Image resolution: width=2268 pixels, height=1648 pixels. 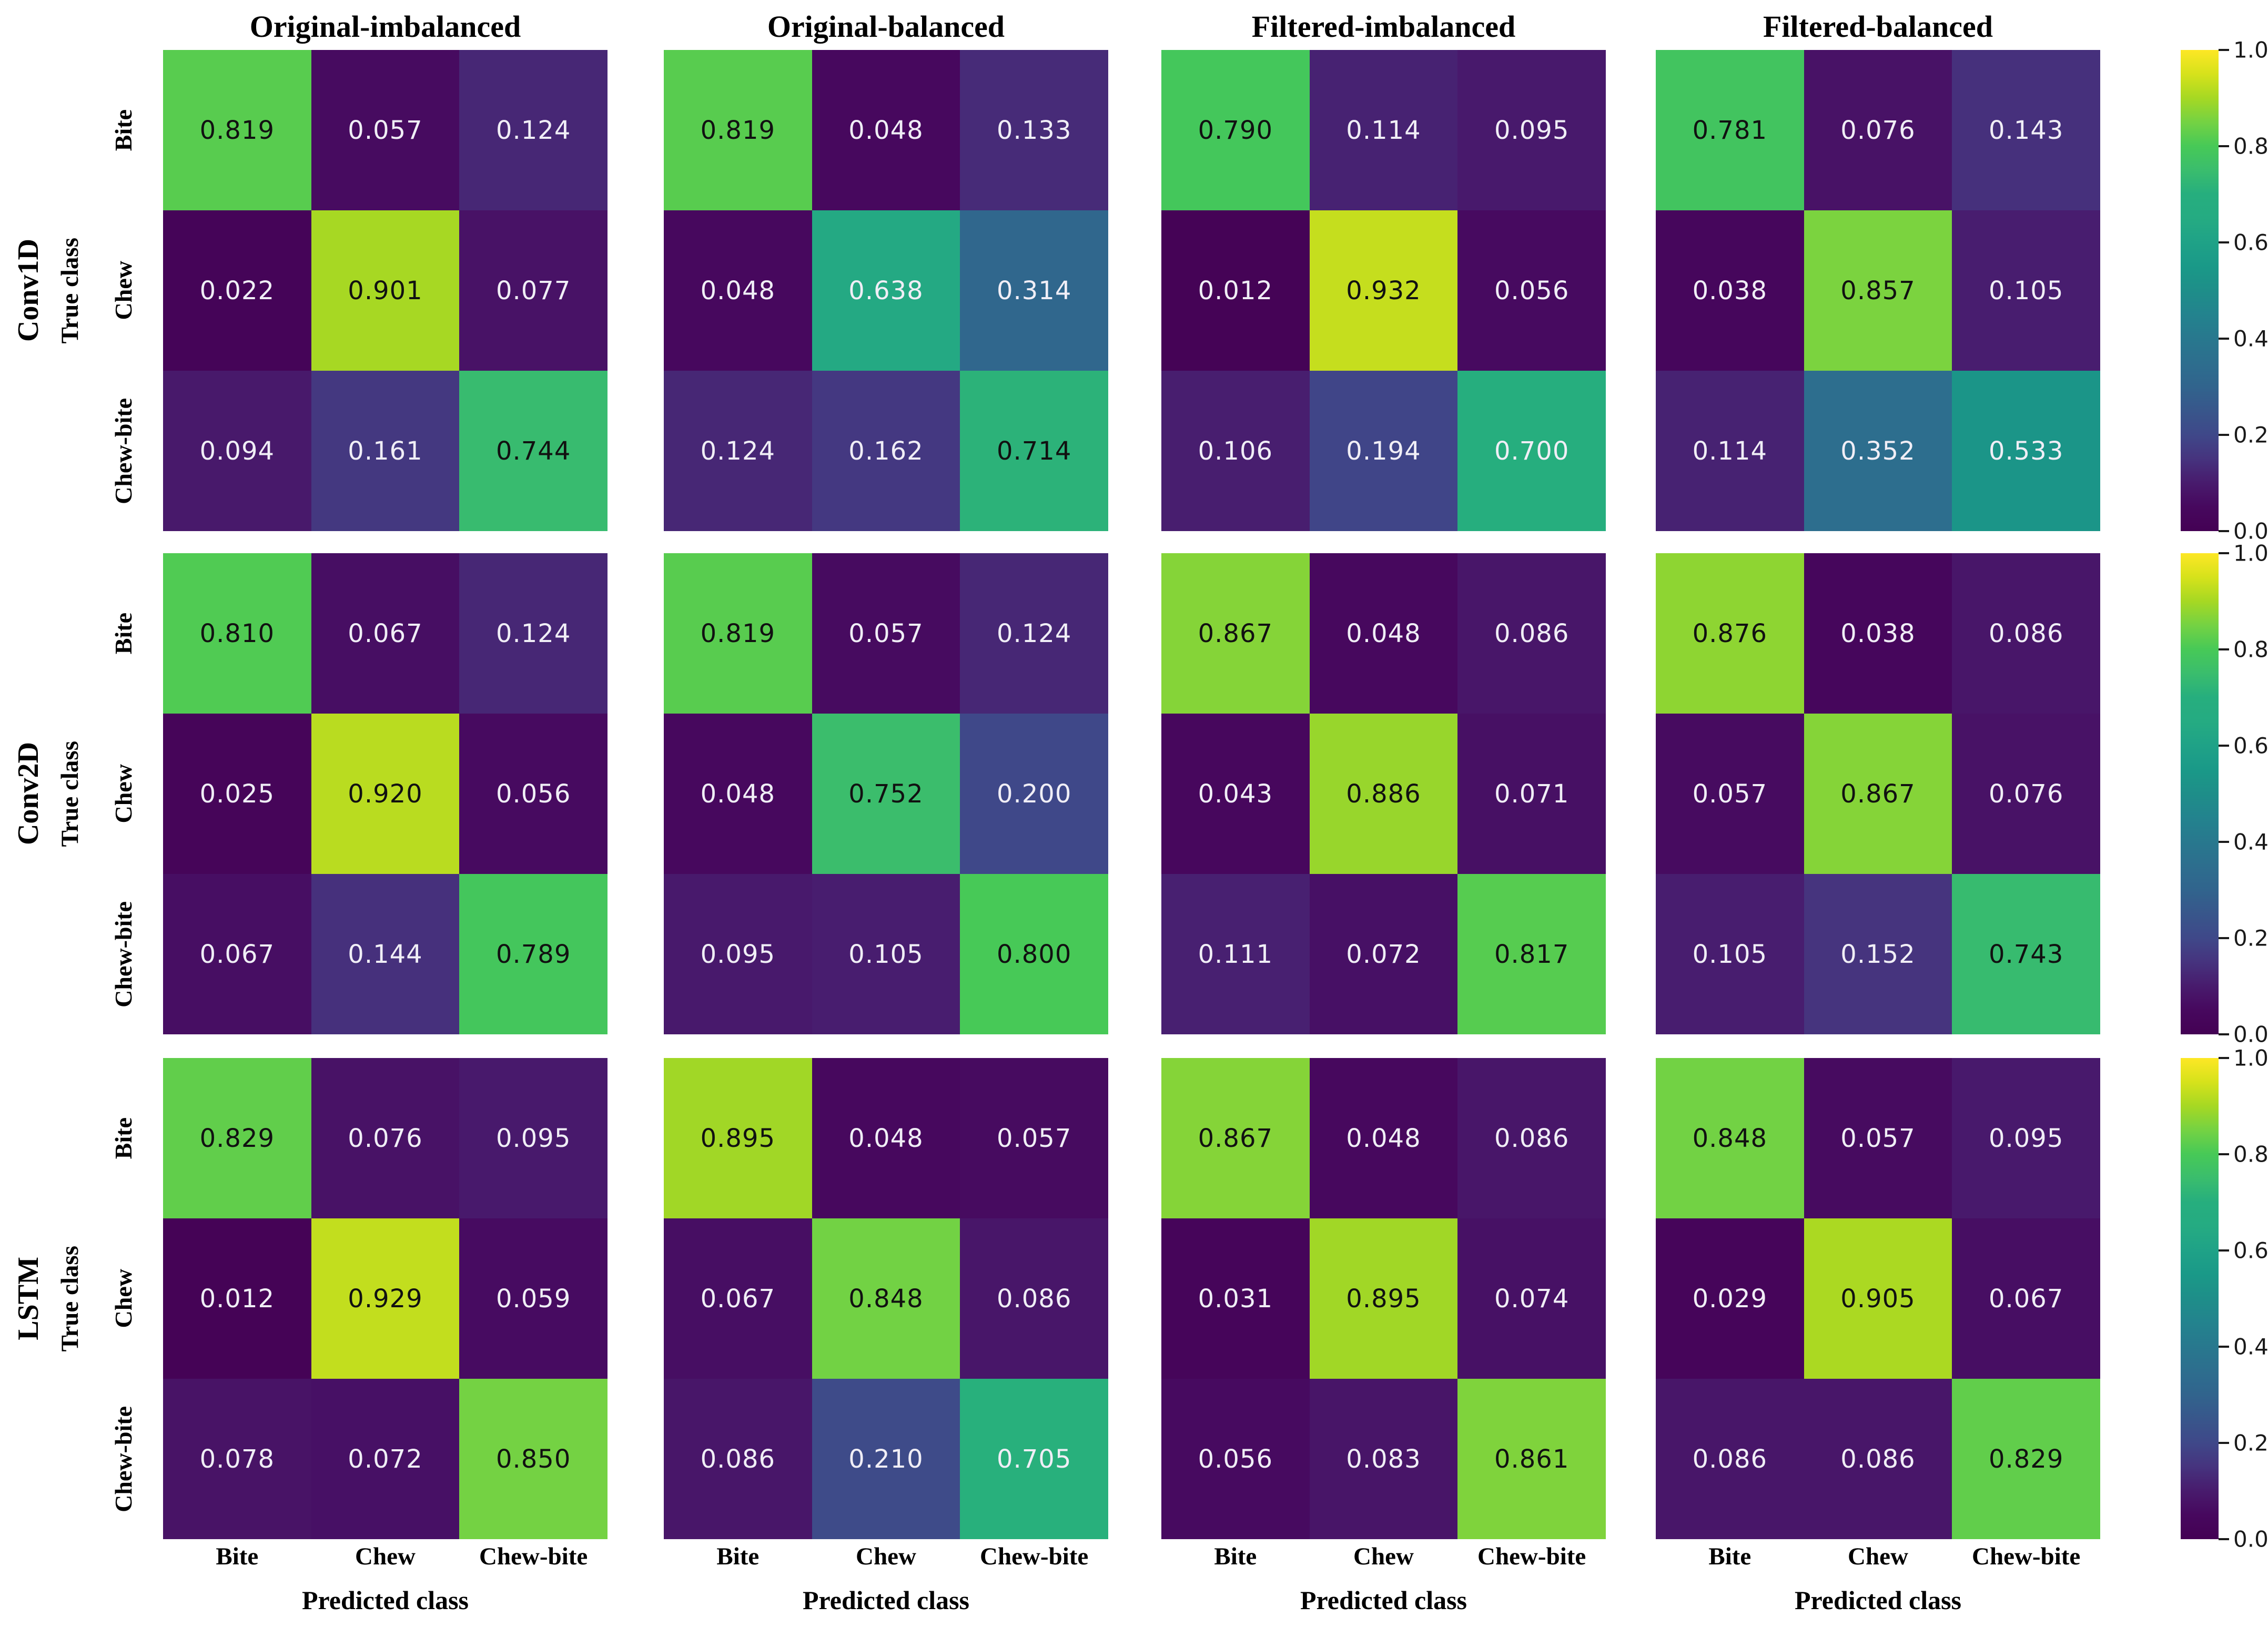 What do you see at coordinates (1034, 1459) in the screenshot?
I see `matrix-cell: 0.705` at bounding box center [1034, 1459].